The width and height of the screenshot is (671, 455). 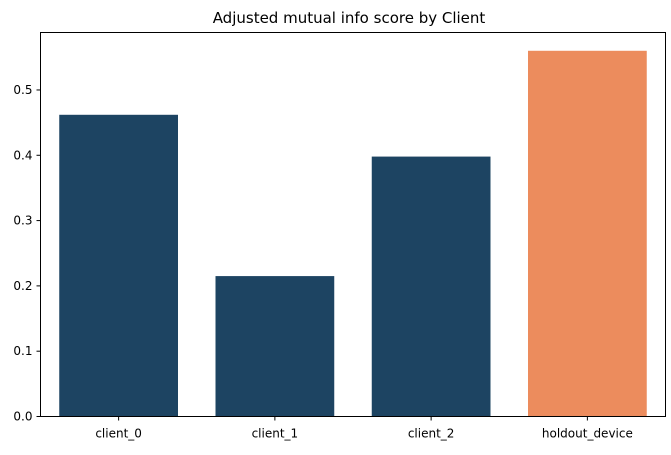 What do you see at coordinates (275, 434) in the screenshot?
I see `x-tick-label: client_1` at bounding box center [275, 434].